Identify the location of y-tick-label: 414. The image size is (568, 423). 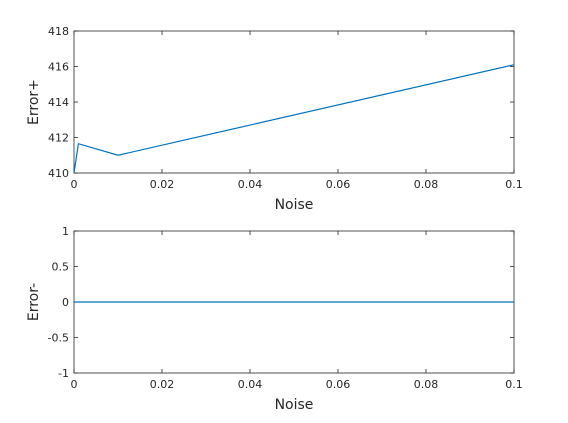
(58, 102).